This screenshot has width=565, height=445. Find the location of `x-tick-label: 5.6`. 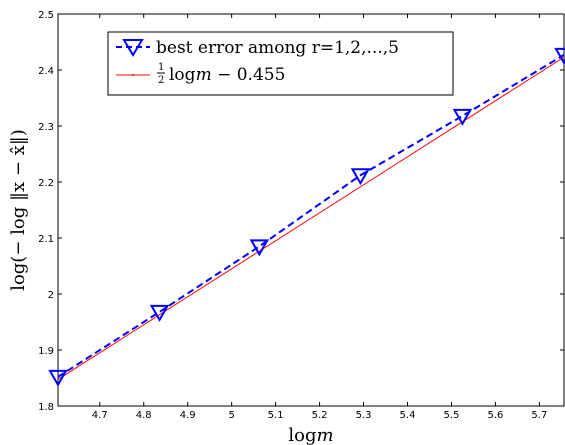

x-tick-label: 5.6 is located at coordinates (495, 415).